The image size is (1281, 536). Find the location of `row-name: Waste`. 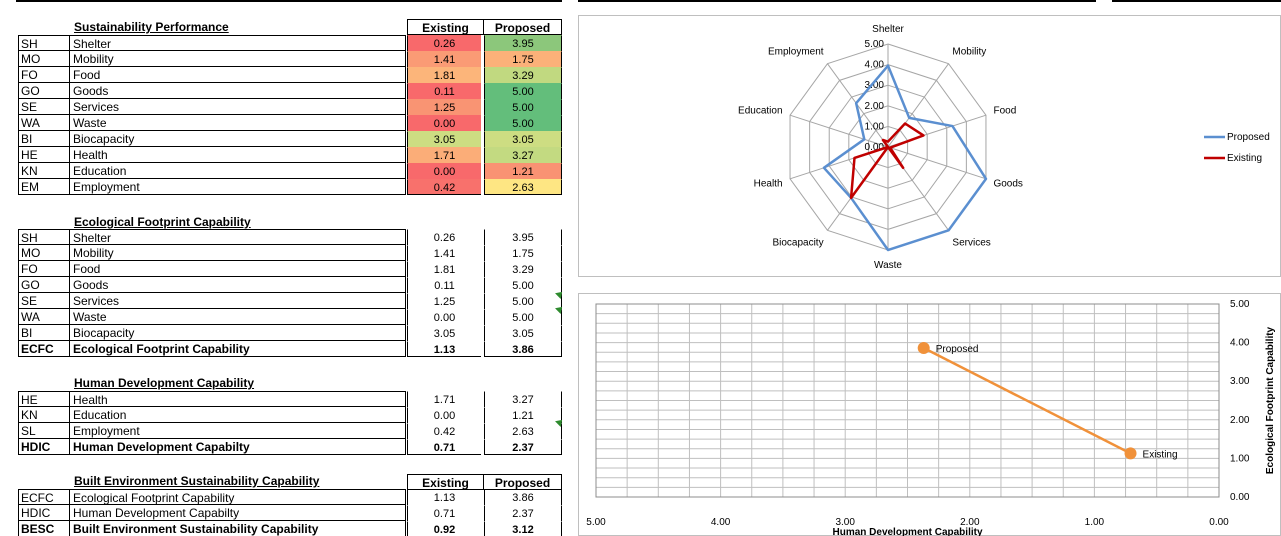

row-name: Waste is located at coordinates (238, 317).